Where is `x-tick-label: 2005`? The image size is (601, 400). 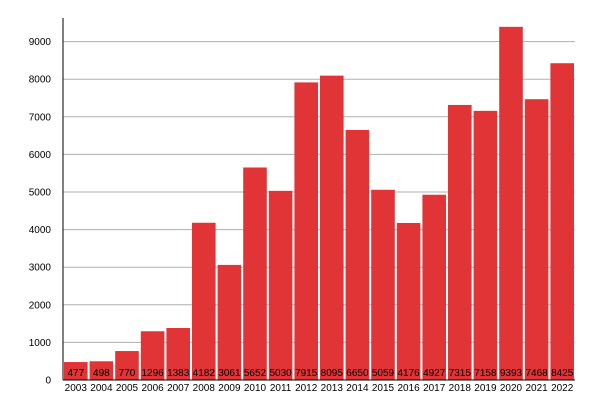 x-tick-label: 2005 is located at coordinates (127, 388).